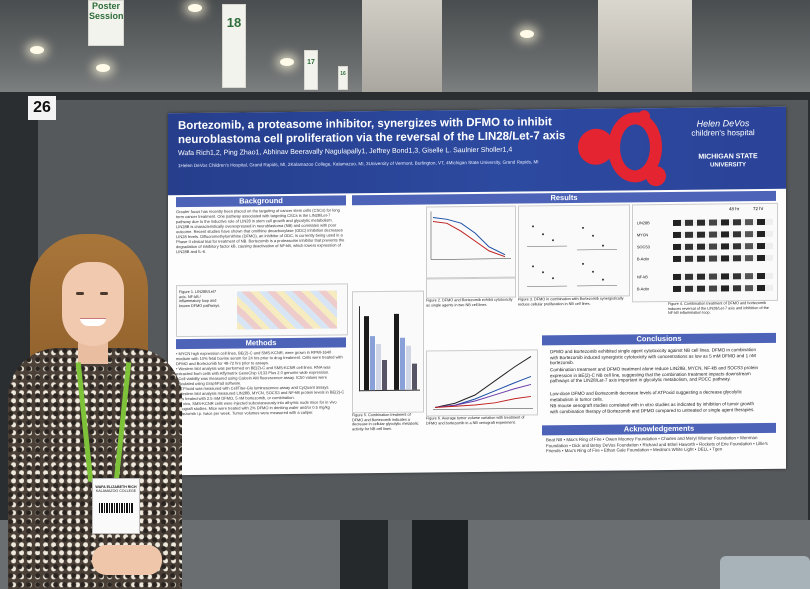  What do you see at coordinates (643, 223) in the screenshot?
I see `blot-label: LIN28B` at bounding box center [643, 223].